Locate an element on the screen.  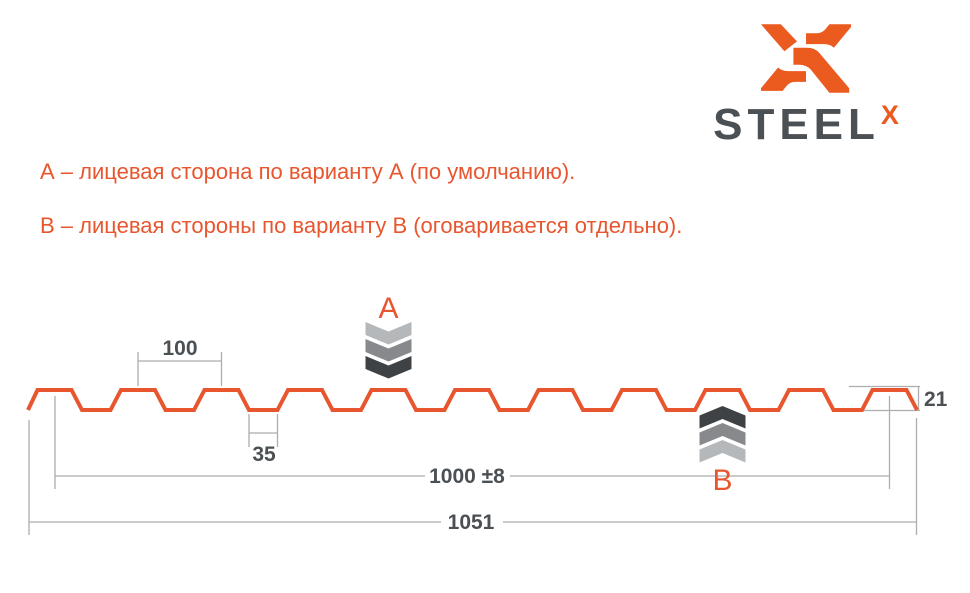
marker-side-b: В is located at coordinates (722, 451).